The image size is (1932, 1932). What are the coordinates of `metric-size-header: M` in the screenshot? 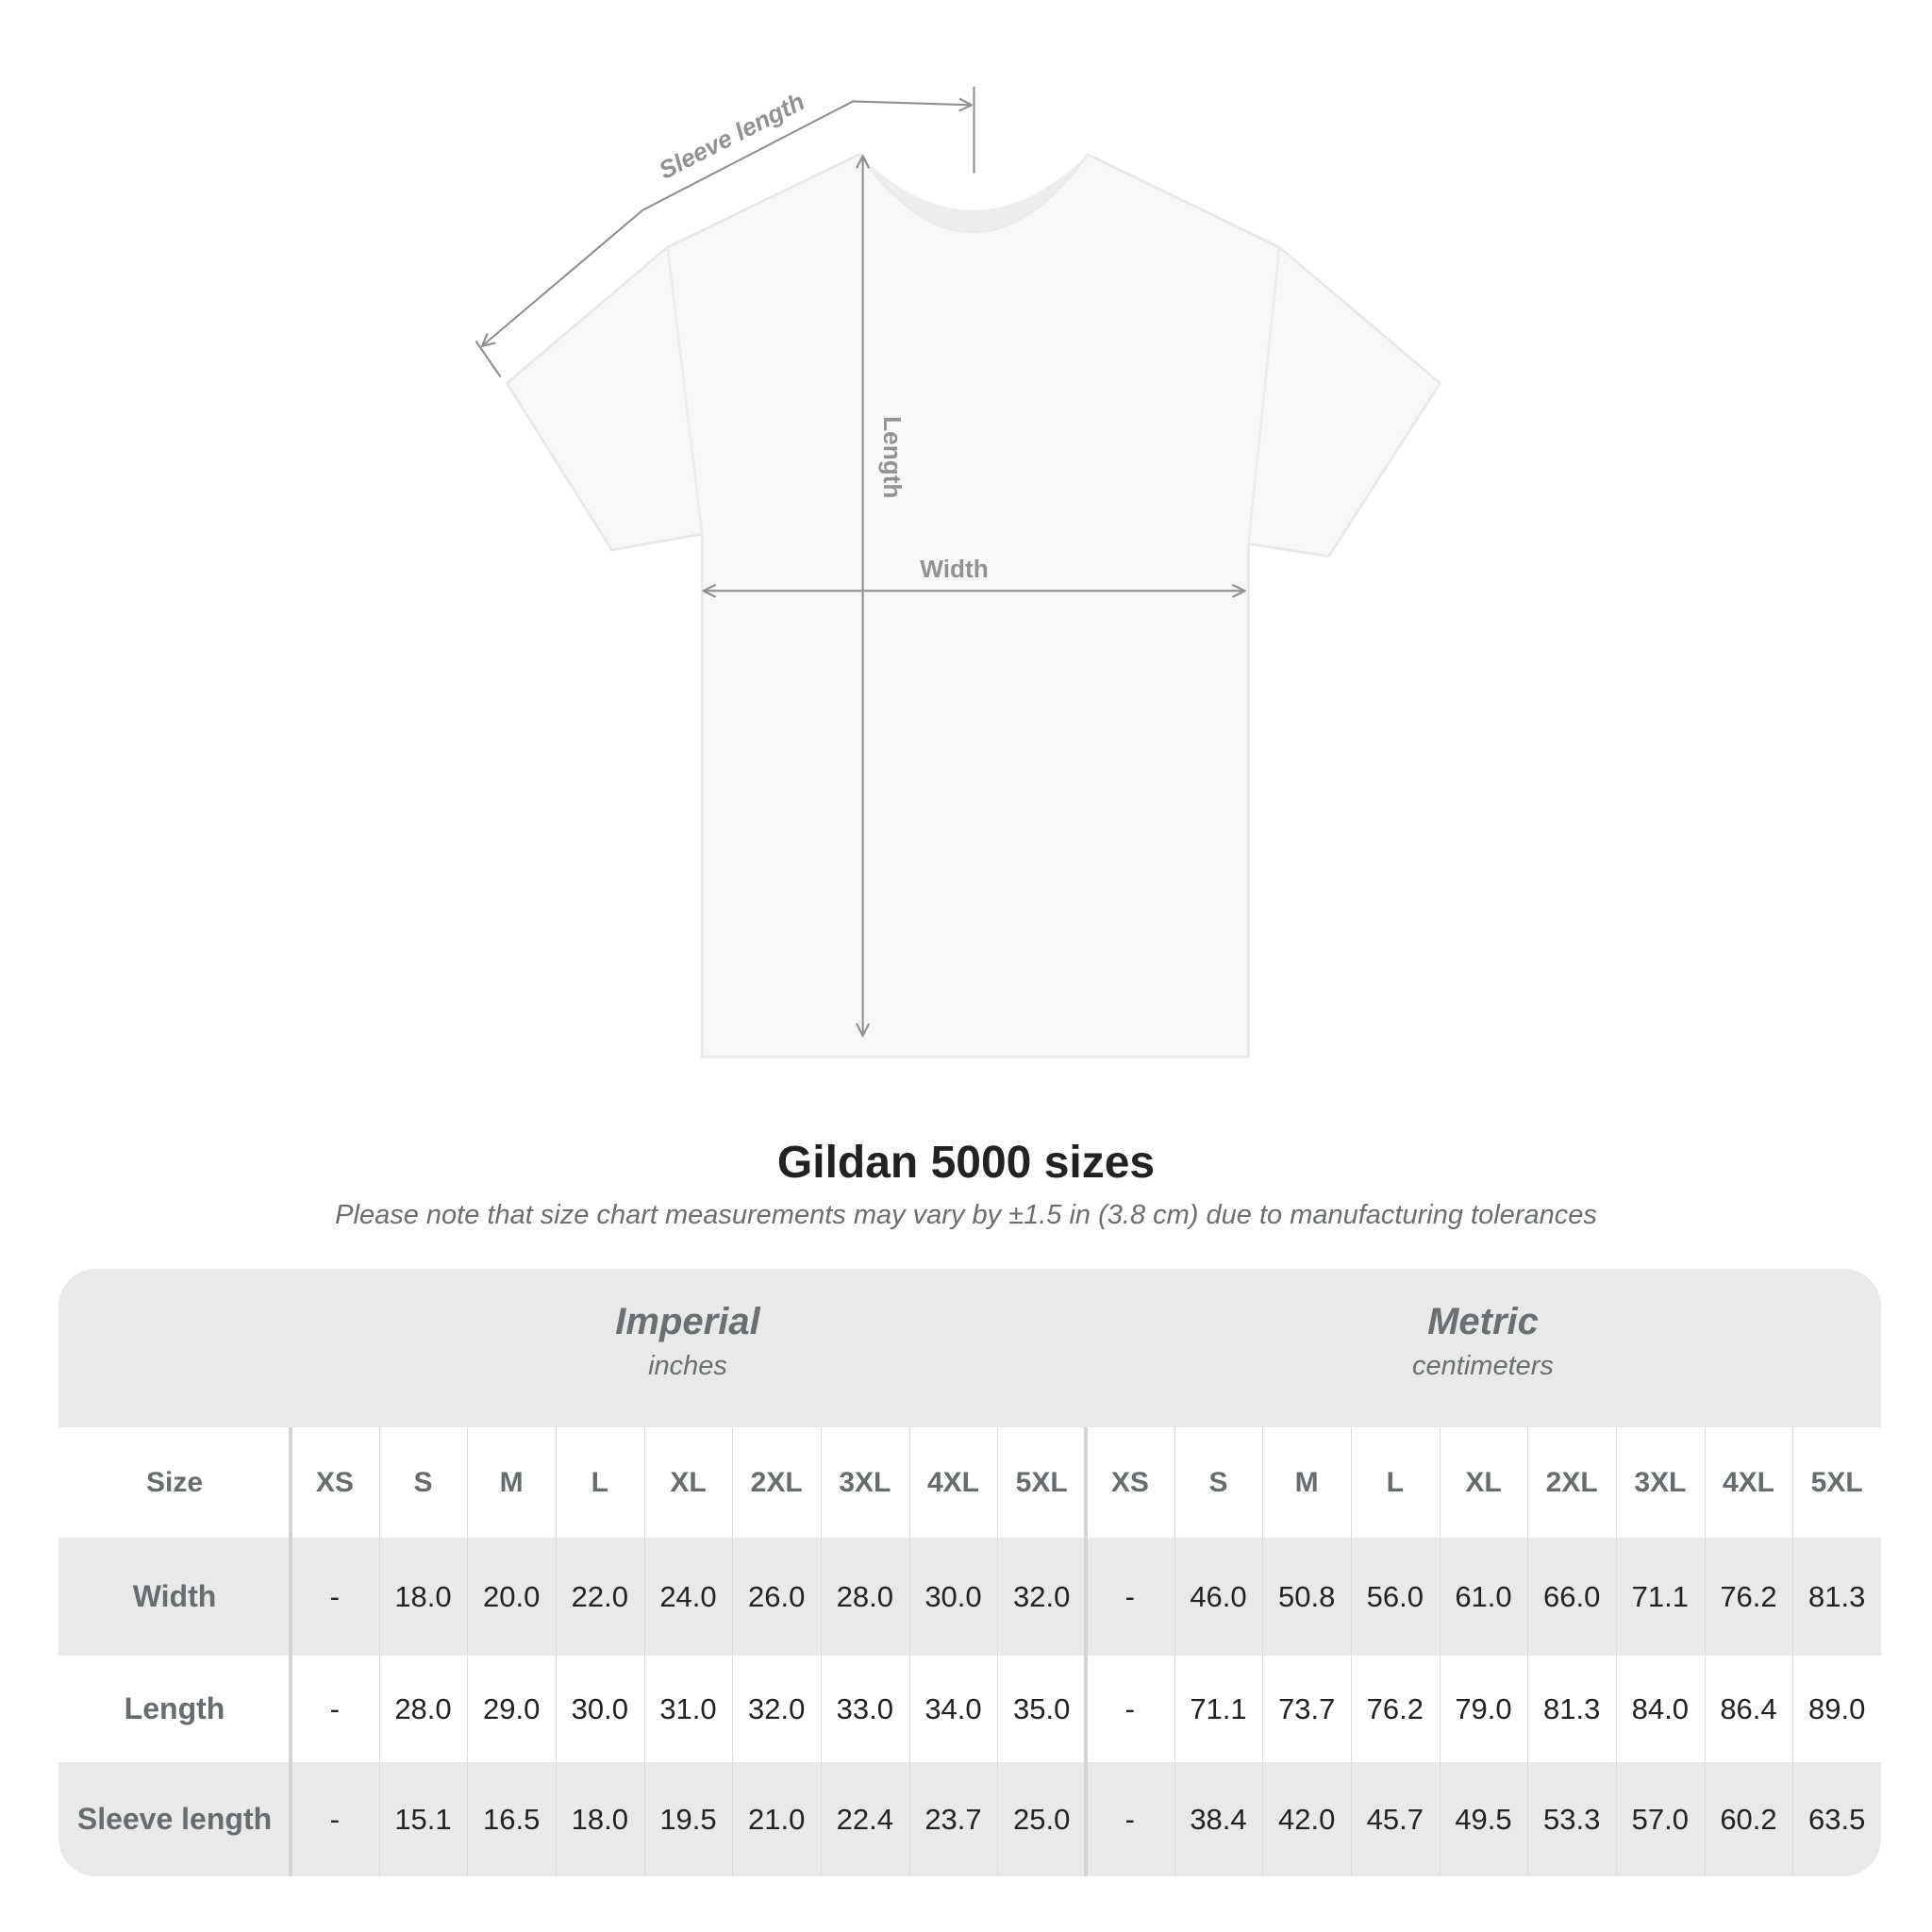 It's located at (1307, 1482).